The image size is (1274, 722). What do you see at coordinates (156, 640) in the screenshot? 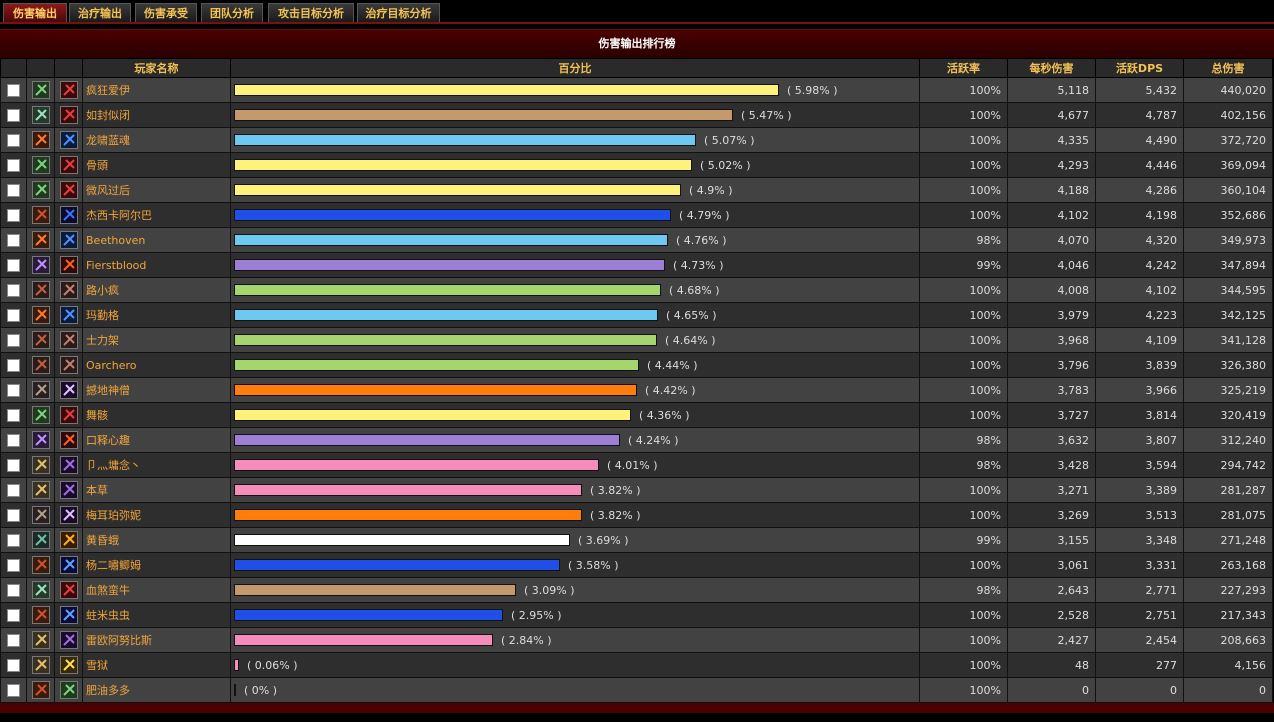
I see `player-name: 雷欧阿努比斯` at bounding box center [156, 640].